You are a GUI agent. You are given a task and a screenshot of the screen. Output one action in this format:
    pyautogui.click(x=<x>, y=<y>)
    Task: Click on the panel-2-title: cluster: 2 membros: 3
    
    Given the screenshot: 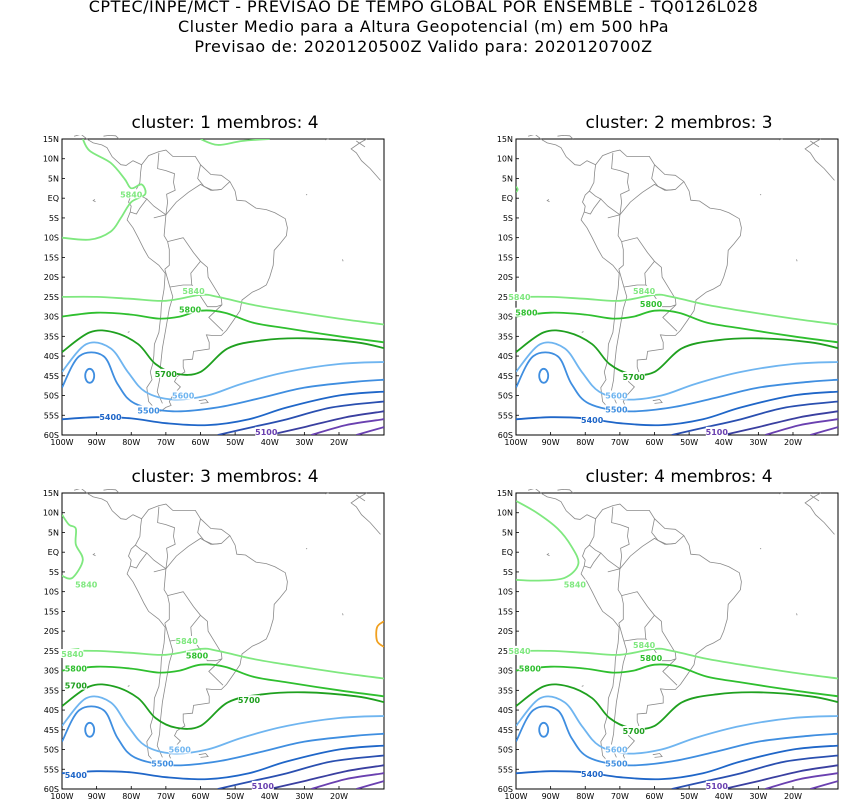 What is the action you would take?
    pyautogui.click(x=679, y=123)
    